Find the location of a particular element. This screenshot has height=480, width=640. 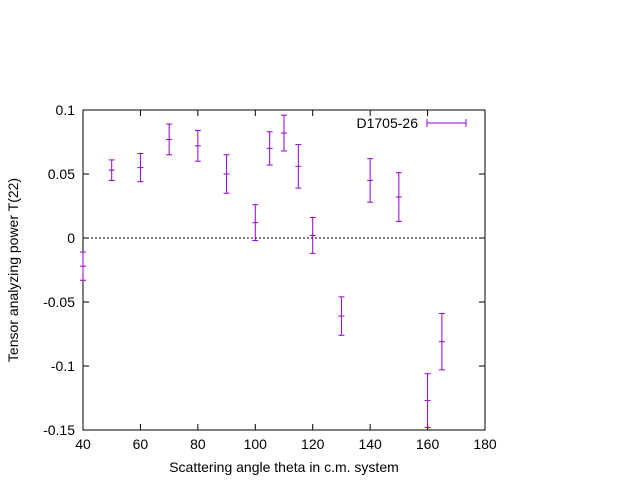

legend-label: D1705-26 is located at coordinates (388, 123).